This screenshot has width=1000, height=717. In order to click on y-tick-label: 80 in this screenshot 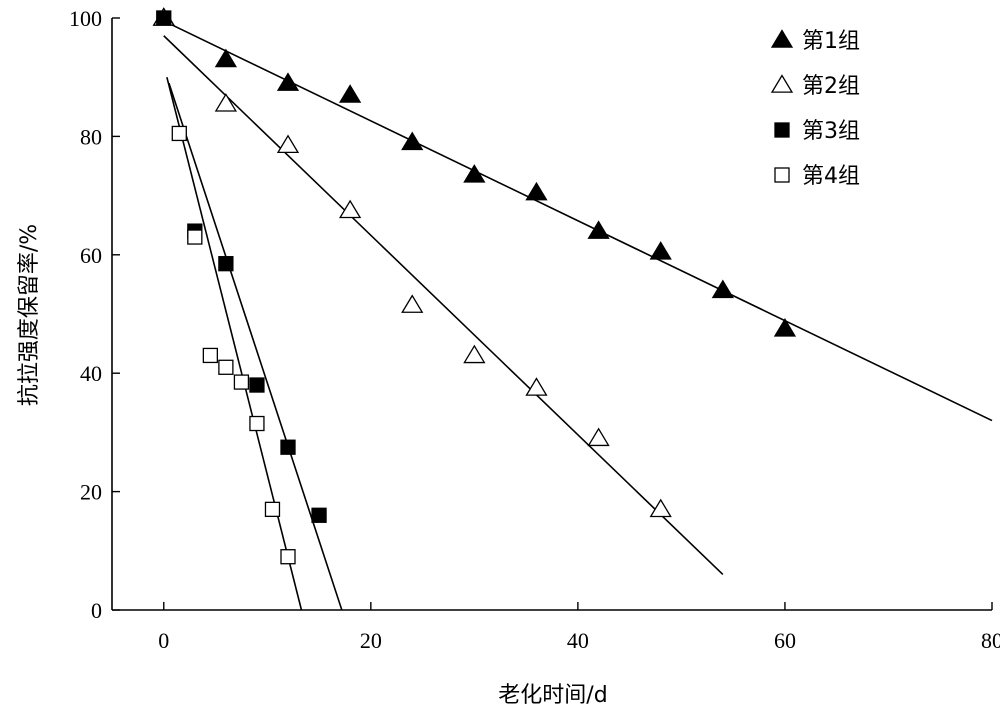, I will do `click(91, 136)`.